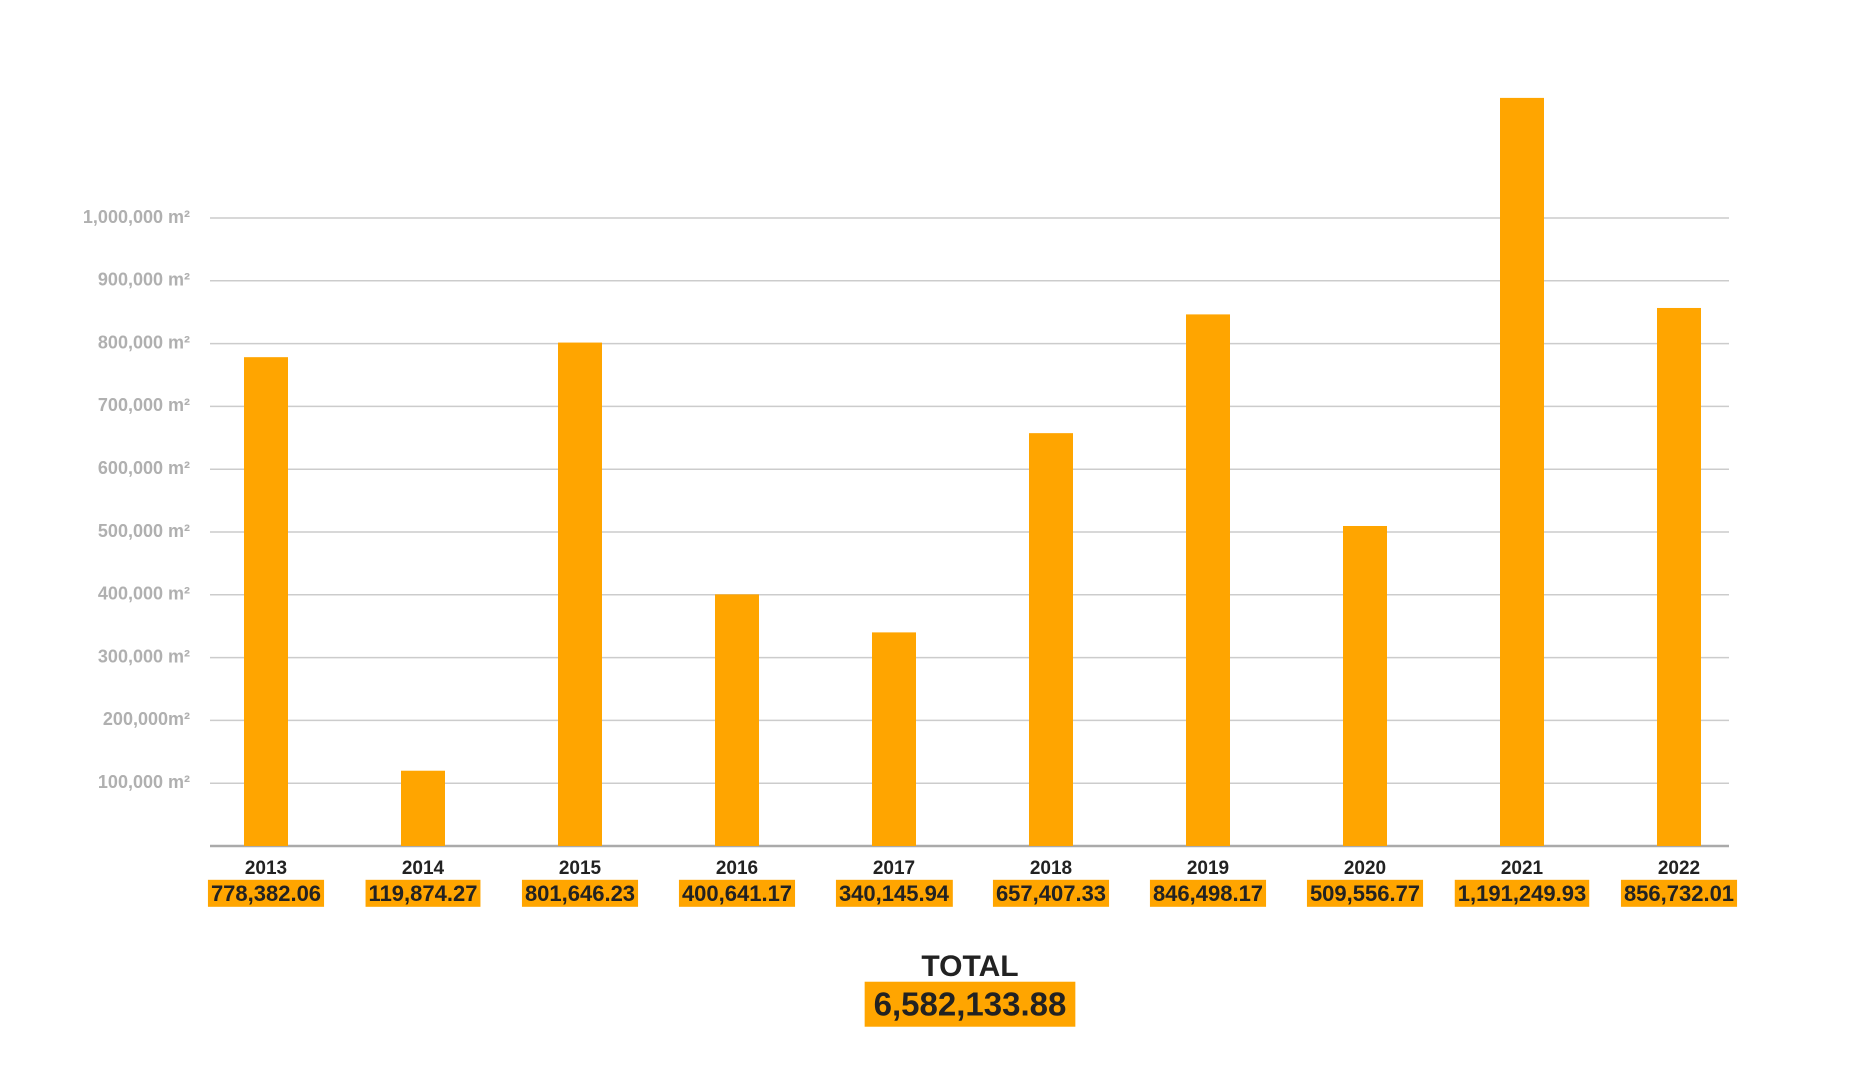 The width and height of the screenshot is (1863, 1080). I want to click on value-label-group: 801,646.23, so click(580, 893).